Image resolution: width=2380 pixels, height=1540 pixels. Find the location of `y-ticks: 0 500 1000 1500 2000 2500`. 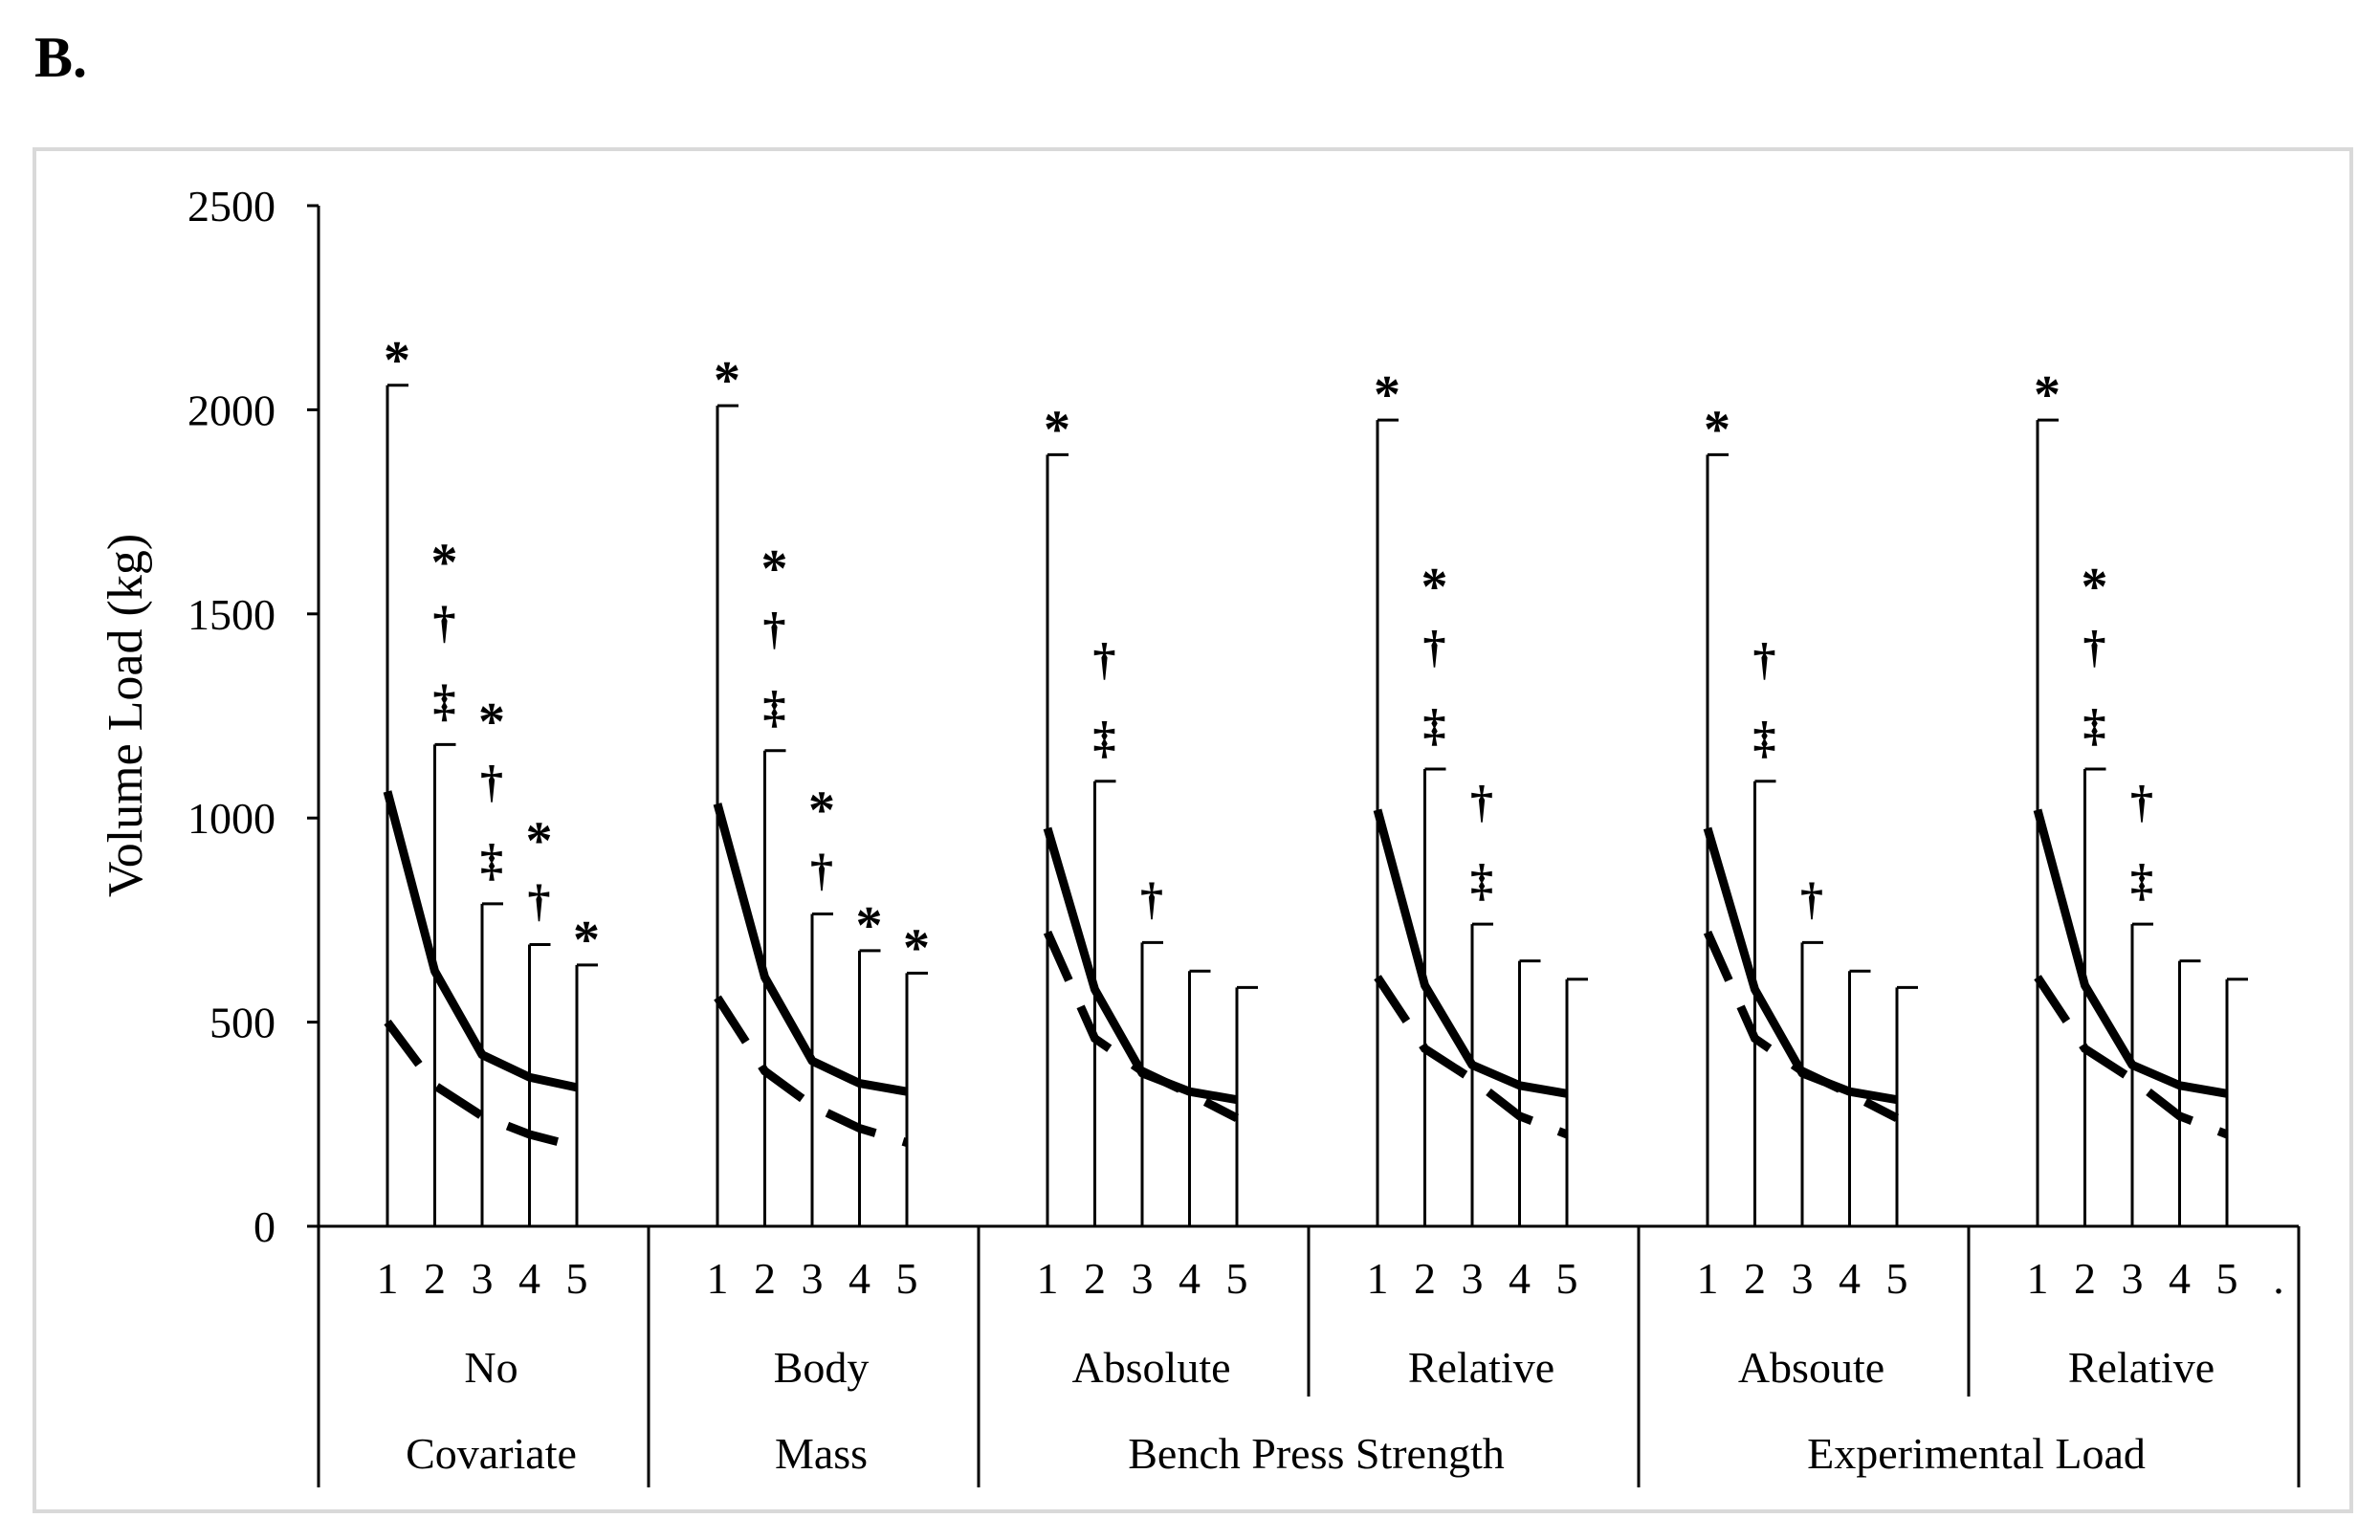

y-ticks: 0 500 1000 1500 2000 2500 is located at coordinates (253, 716).